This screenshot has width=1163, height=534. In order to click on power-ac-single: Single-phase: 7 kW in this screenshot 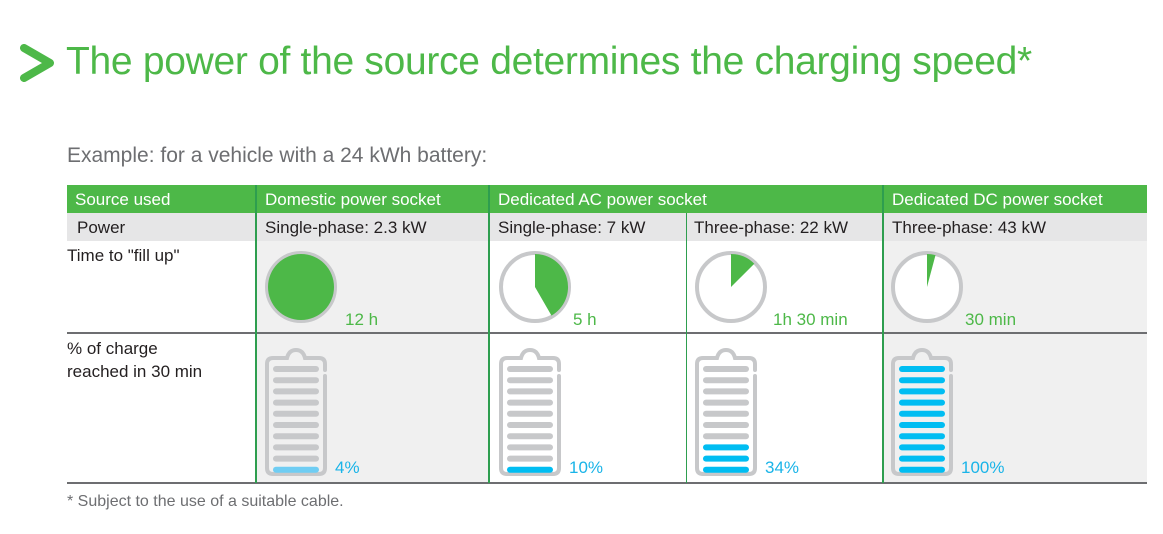, I will do `click(588, 227)`.